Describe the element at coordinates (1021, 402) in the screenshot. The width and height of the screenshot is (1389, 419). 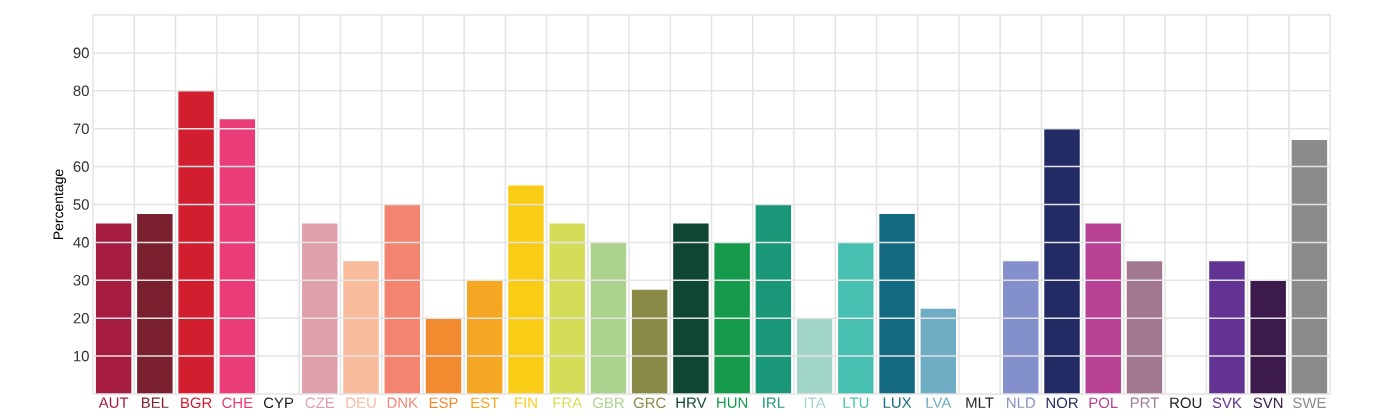
I see `x-tick-label: NLD` at that location.